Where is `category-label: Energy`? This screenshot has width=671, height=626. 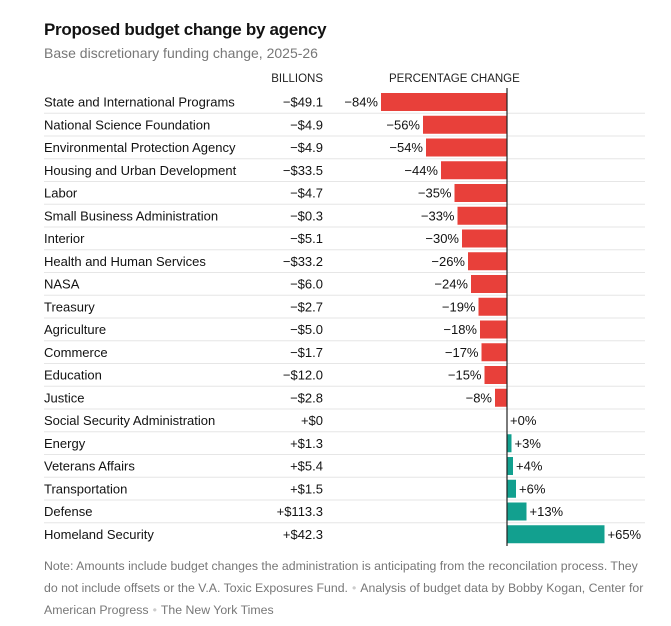
category-label: Energy is located at coordinates (65, 443).